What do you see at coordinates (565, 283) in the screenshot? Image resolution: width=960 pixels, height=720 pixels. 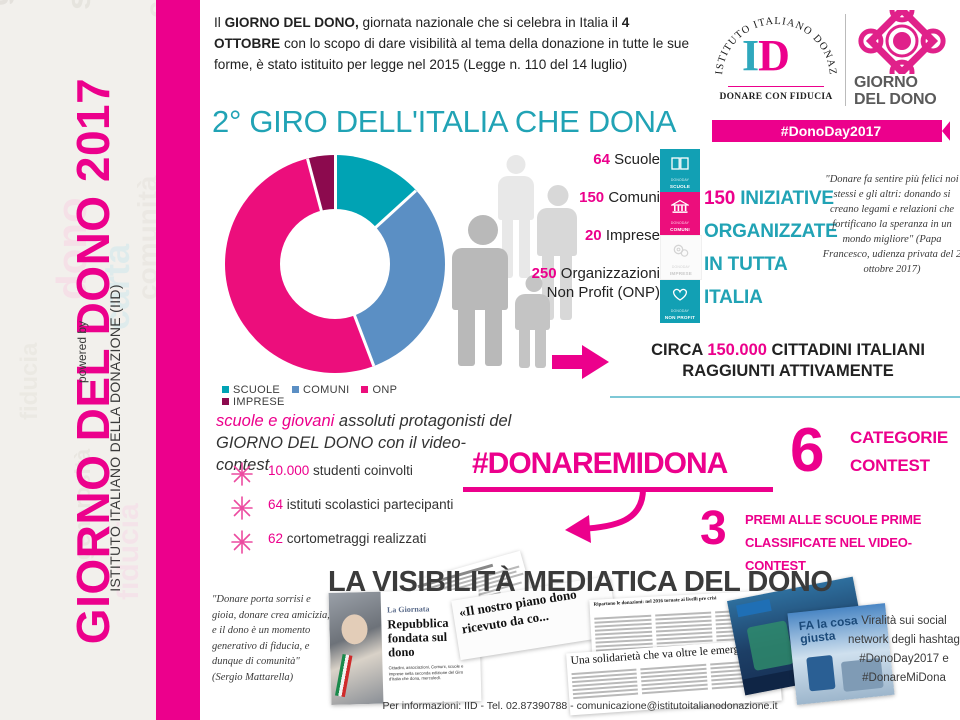 I see `stat-row-onp: 250 Organizzazioni Non Profit (ONP)` at bounding box center [565, 283].